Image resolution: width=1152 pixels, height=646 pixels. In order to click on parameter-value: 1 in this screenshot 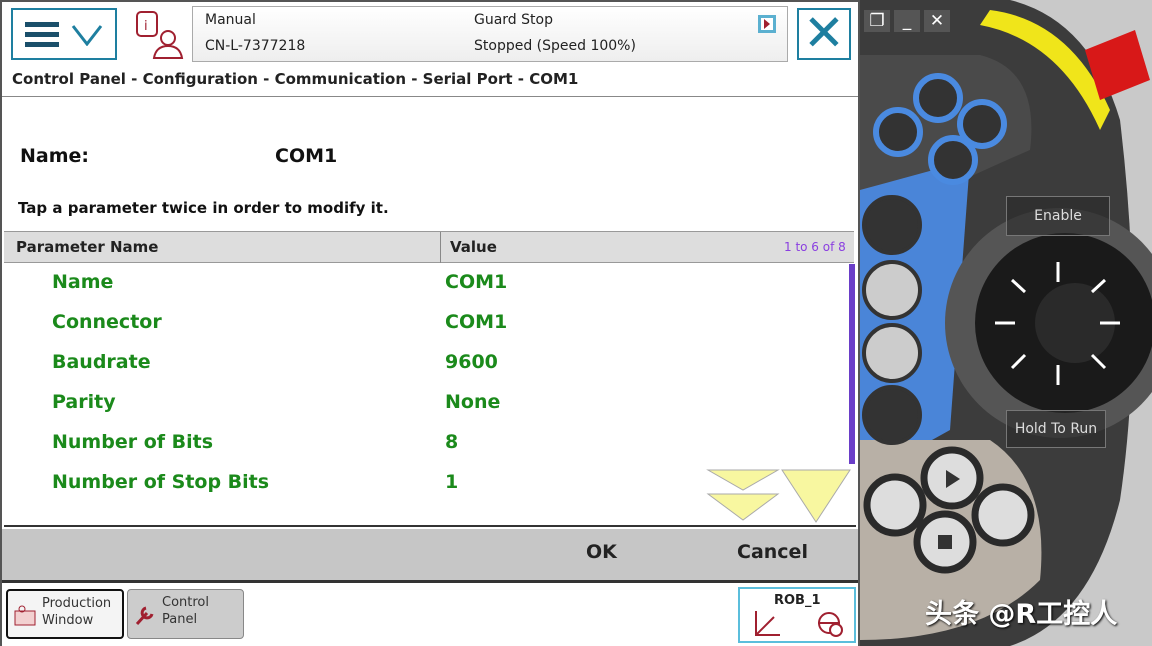, I will do `click(452, 482)`.